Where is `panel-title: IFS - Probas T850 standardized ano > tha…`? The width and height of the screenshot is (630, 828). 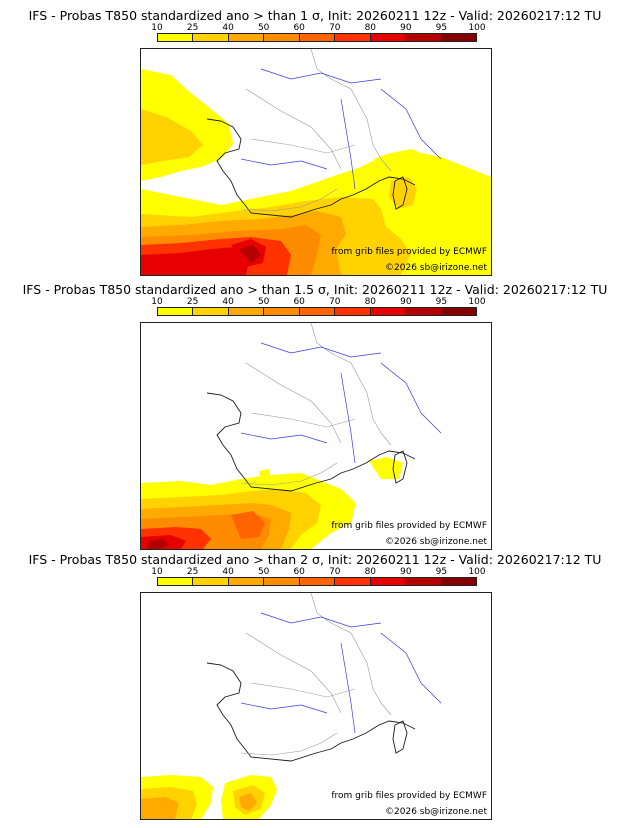
panel-title: IFS - Probas T850 standardized ano > tha… is located at coordinates (315, 15).